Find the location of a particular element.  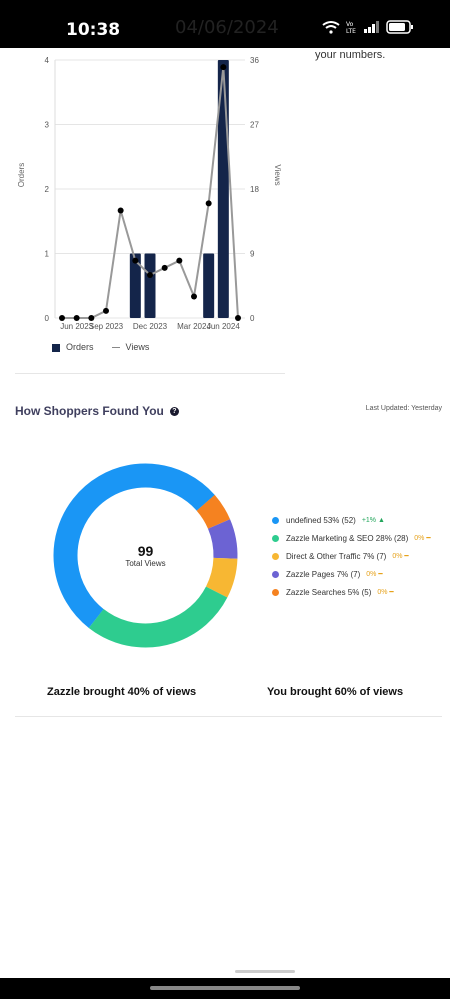

donut-slice is located at coordinates (145, 555).